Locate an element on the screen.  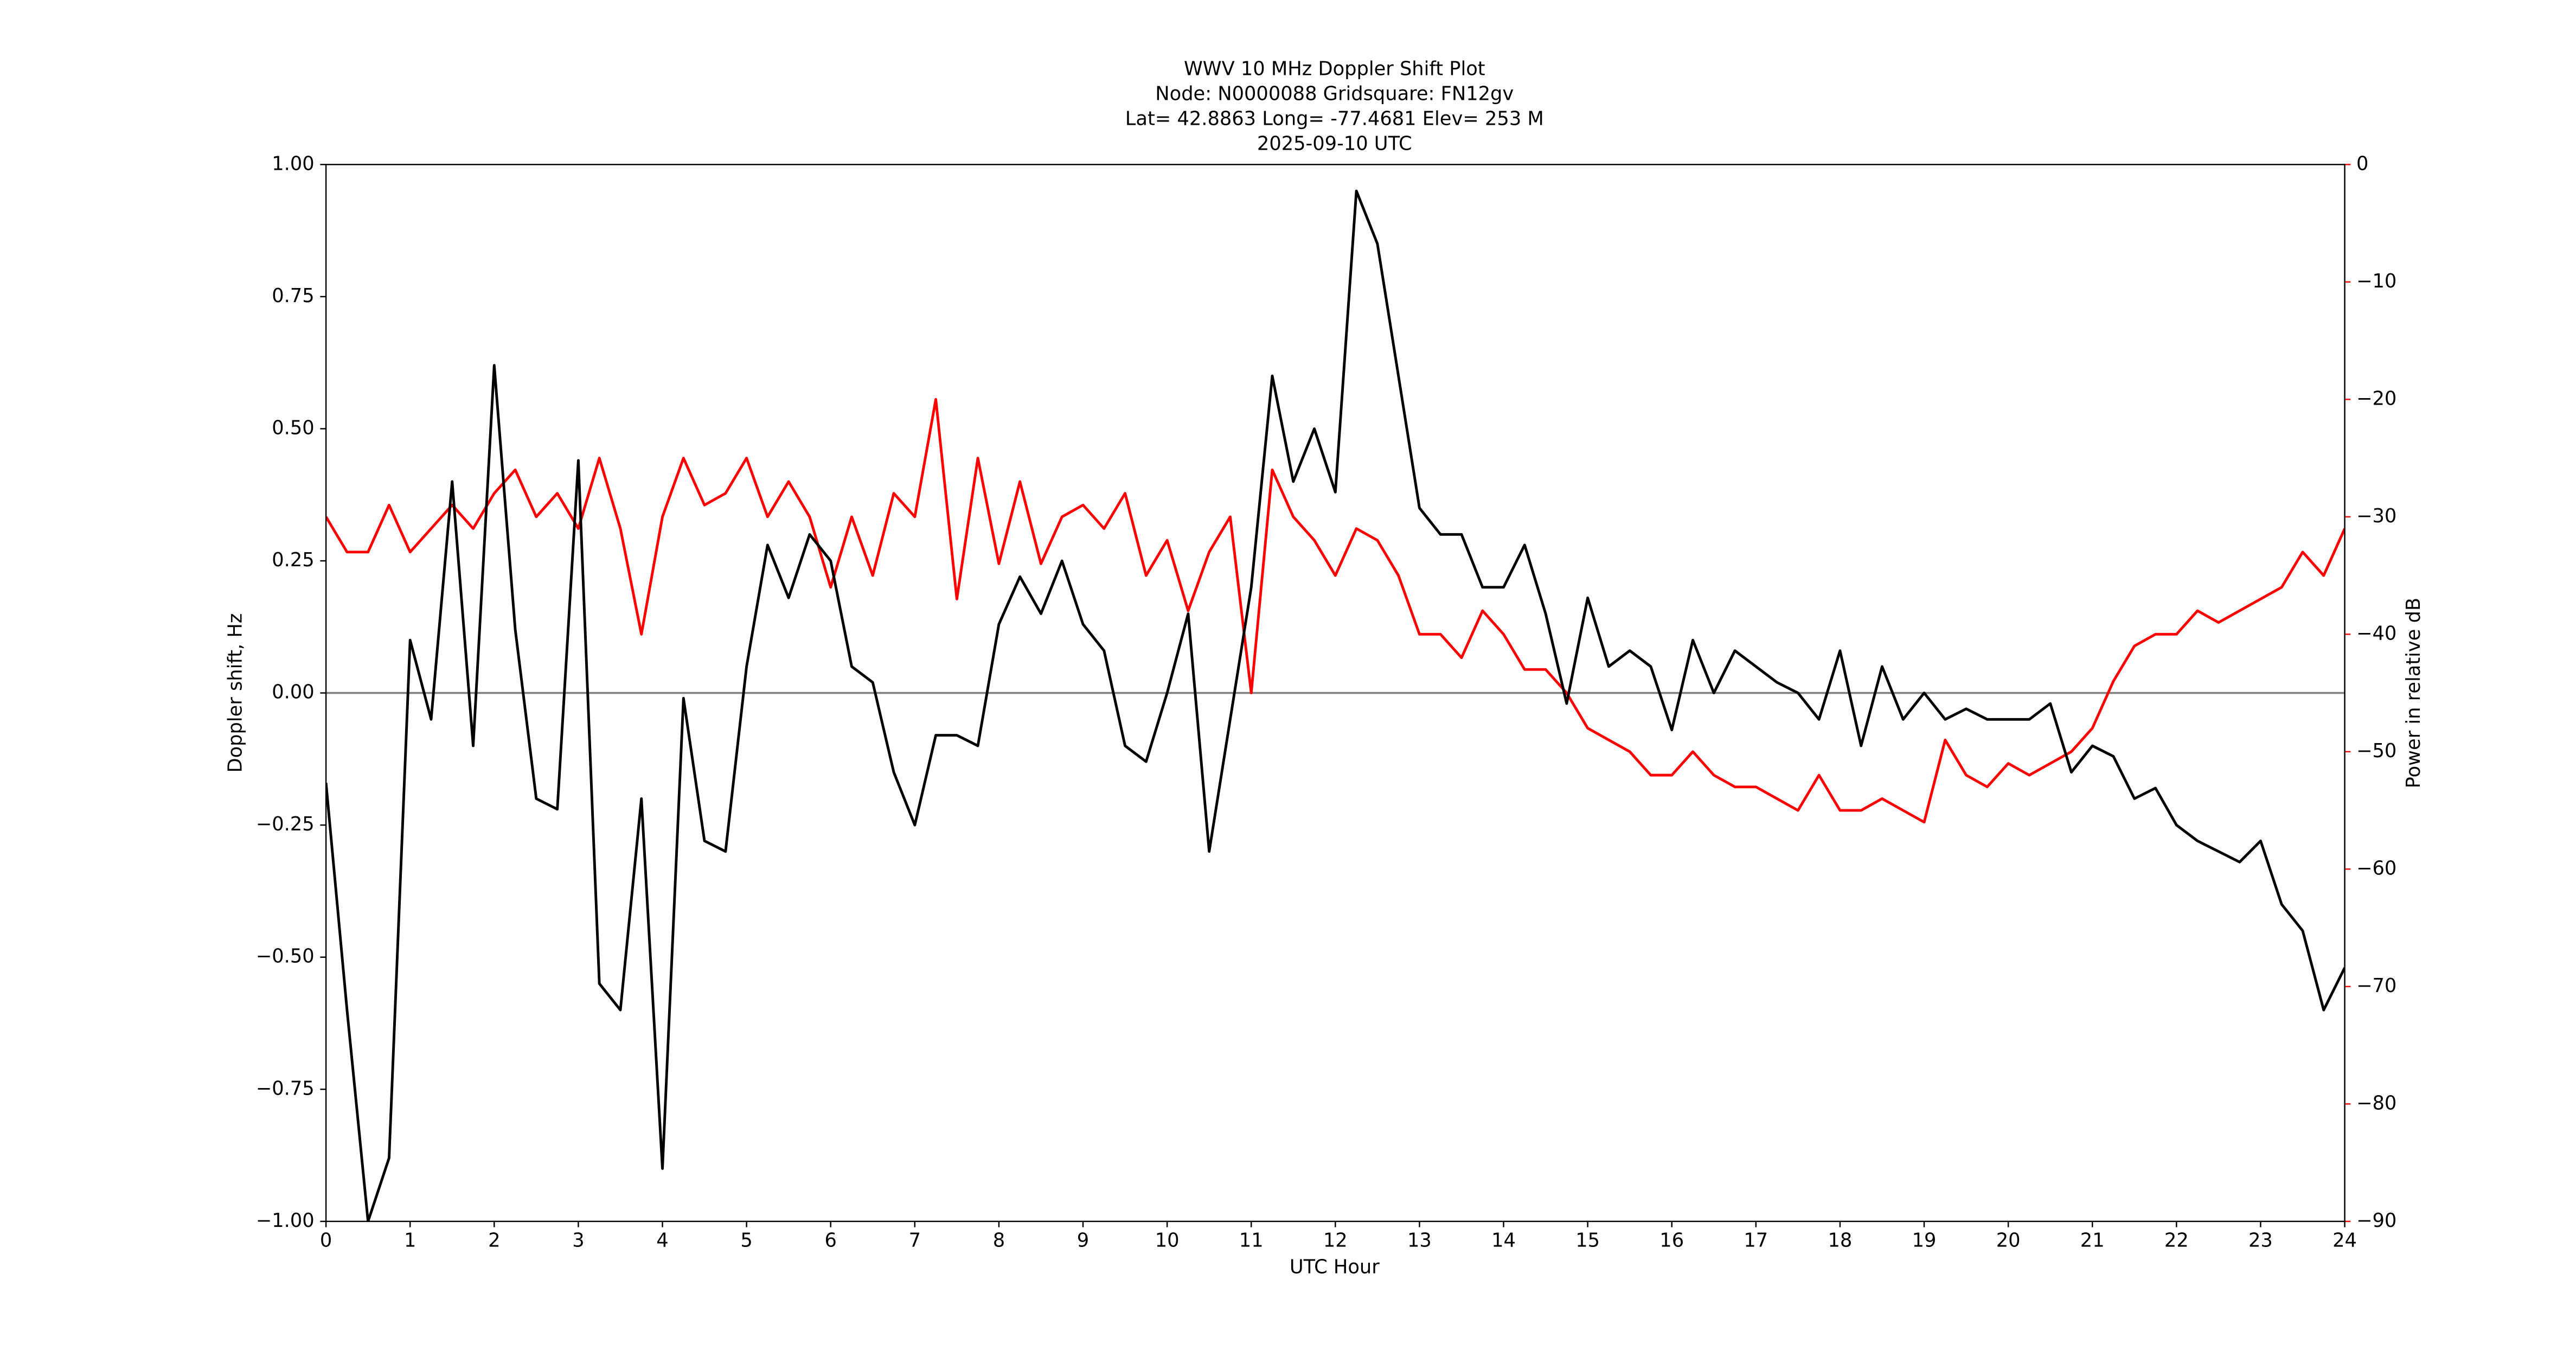
x-tick-label: 21 is located at coordinates (2092, 1241).